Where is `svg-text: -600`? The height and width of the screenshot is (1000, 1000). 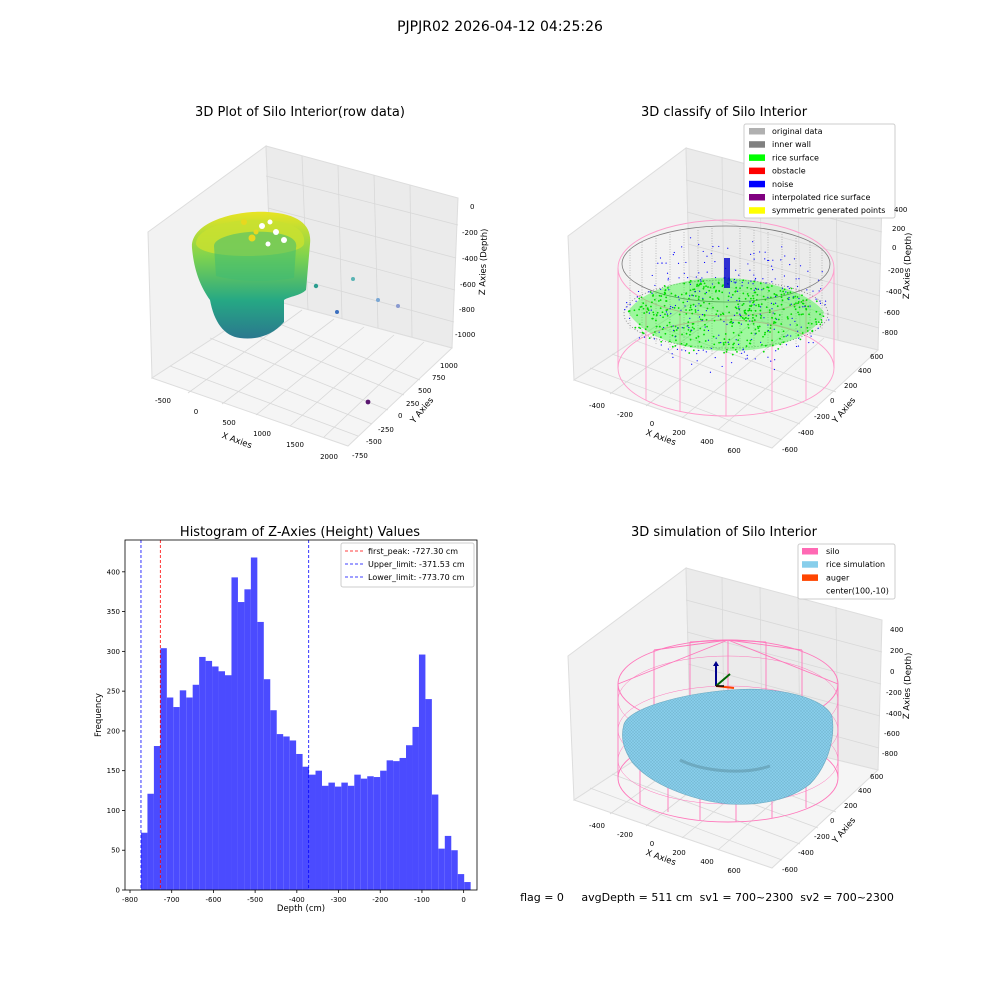 svg-text: -600 is located at coordinates (892, 313).